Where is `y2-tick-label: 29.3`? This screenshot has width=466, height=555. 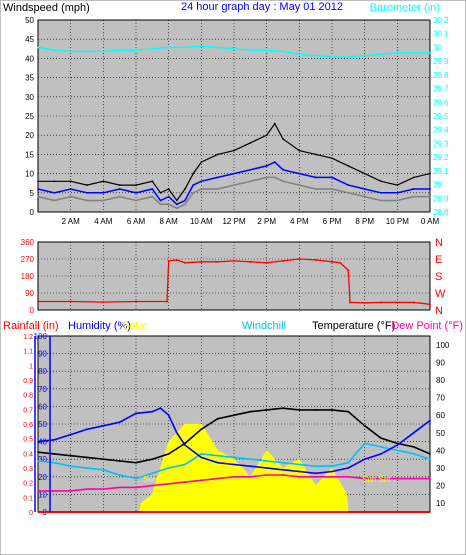
y2-tick-label: 29.3 is located at coordinates (441, 143).